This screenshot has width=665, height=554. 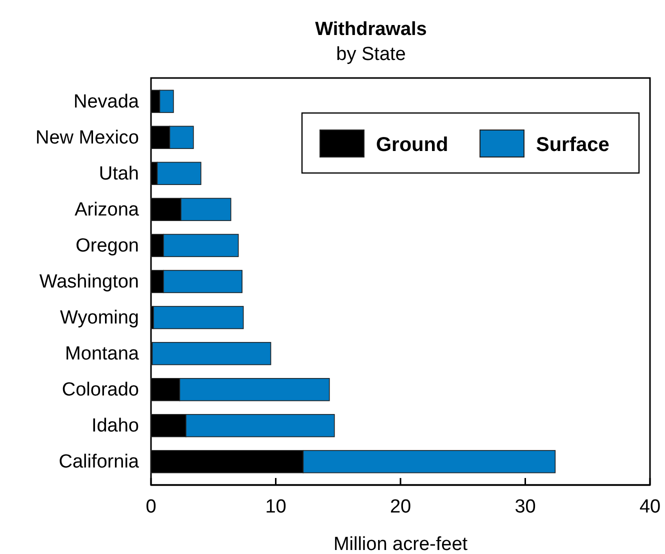 I want to click on legend-label: Surface, so click(x=573, y=145).